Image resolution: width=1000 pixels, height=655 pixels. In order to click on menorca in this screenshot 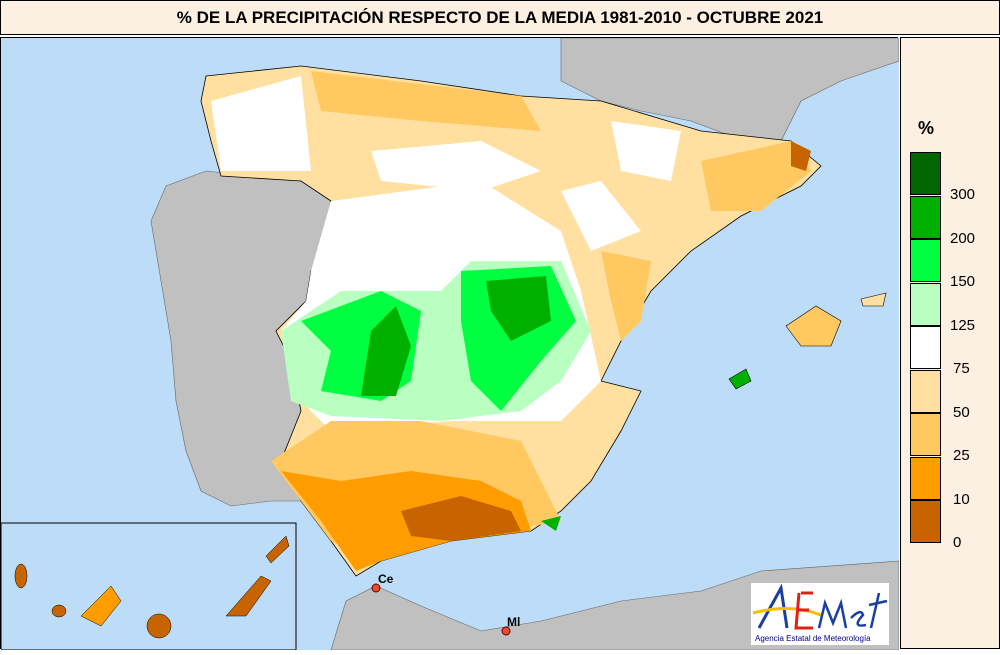, I will do `click(873, 299)`.